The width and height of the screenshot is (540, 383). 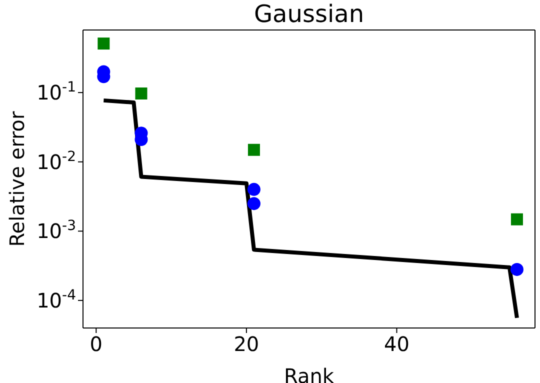 I want to click on y-tick-label: 10$^{-2}$, so click(x=56, y=161).